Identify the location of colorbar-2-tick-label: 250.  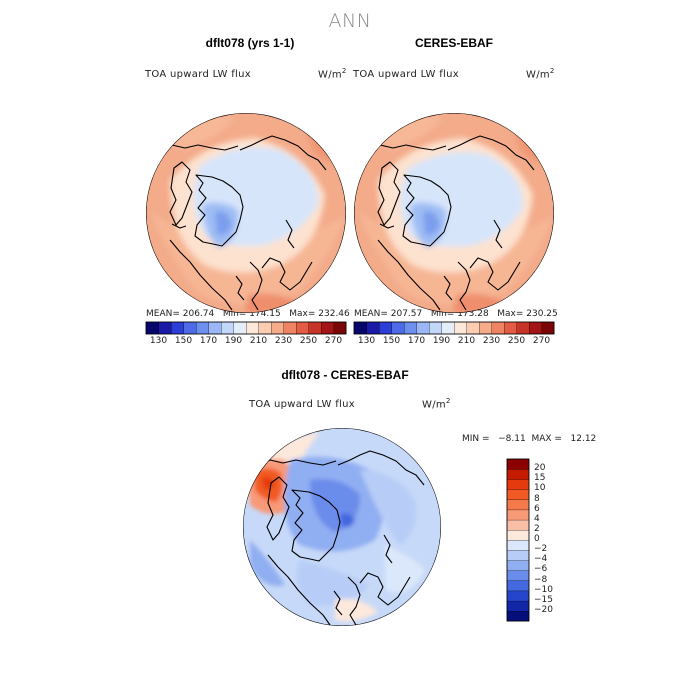
(516, 341).